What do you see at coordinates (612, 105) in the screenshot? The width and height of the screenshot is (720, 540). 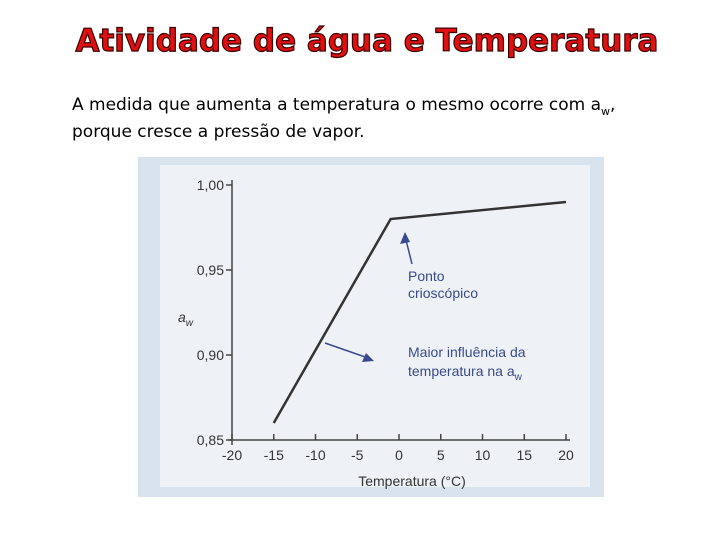 I see `body-text-part: ,` at bounding box center [612, 105].